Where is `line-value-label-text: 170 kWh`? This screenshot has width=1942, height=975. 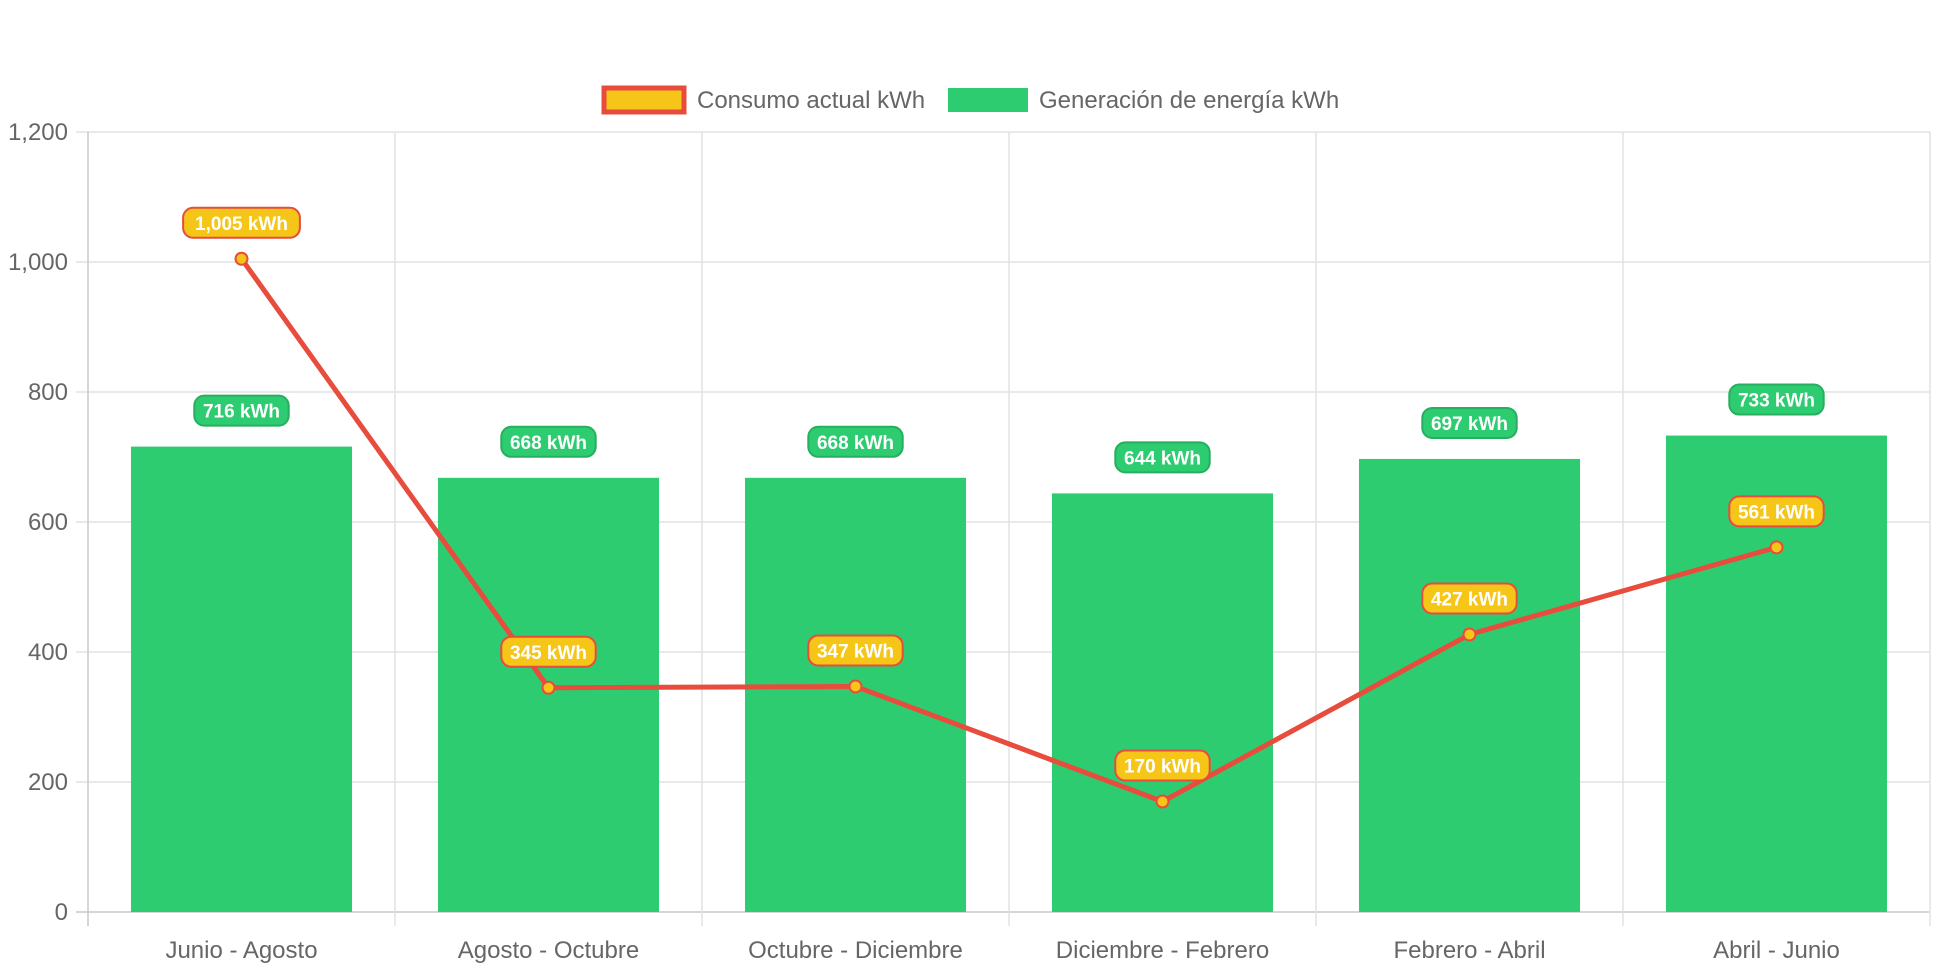
line-value-label-text: 170 kWh is located at coordinates (1162, 767).